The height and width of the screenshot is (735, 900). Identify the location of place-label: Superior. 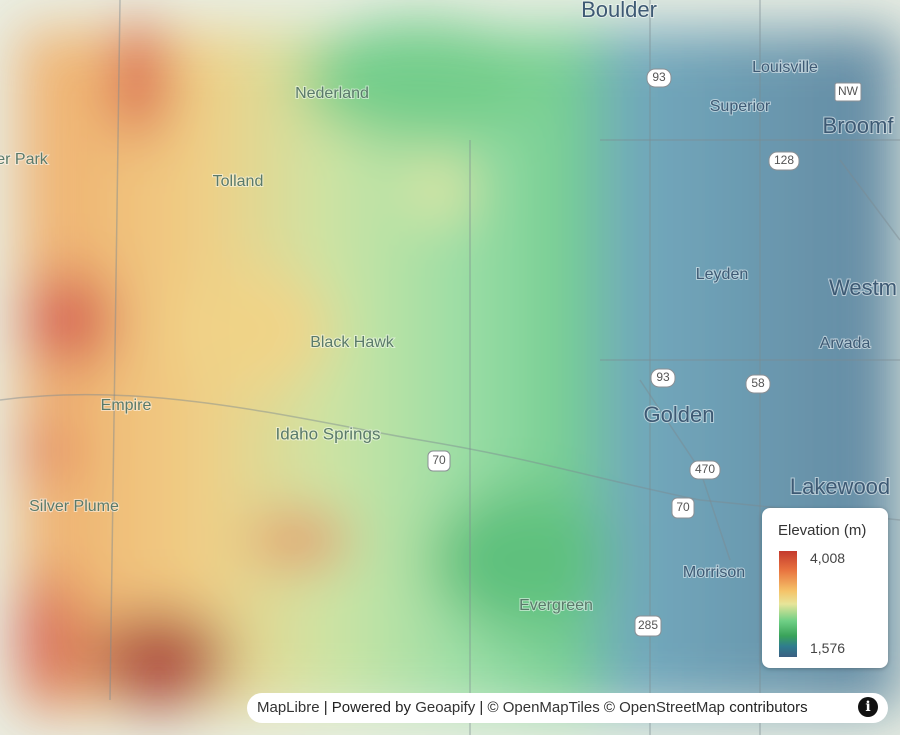
(740, 106).